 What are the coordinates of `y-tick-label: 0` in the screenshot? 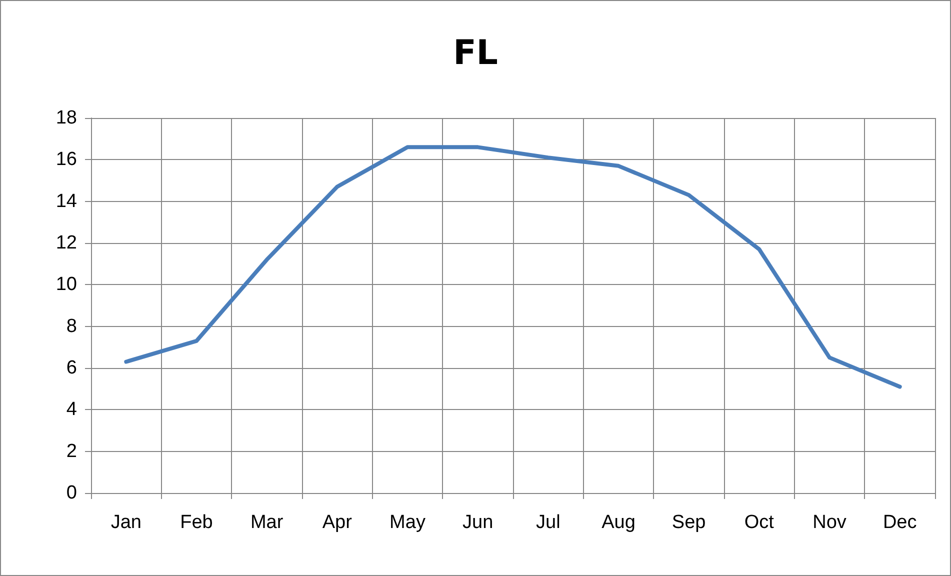 It's located at (71, 493).